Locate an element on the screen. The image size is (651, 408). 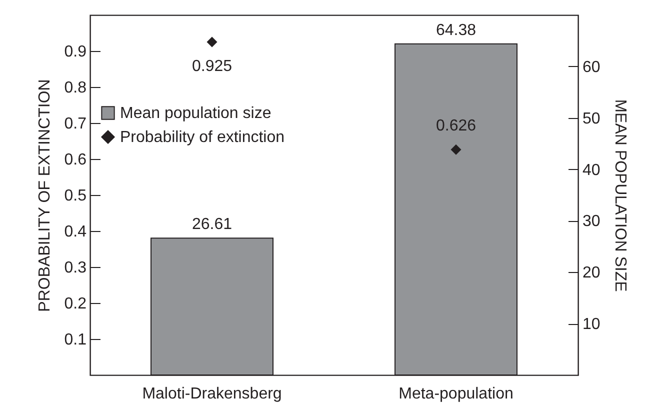
y2-tick-label: 50 is located at coordinates (591, 119).